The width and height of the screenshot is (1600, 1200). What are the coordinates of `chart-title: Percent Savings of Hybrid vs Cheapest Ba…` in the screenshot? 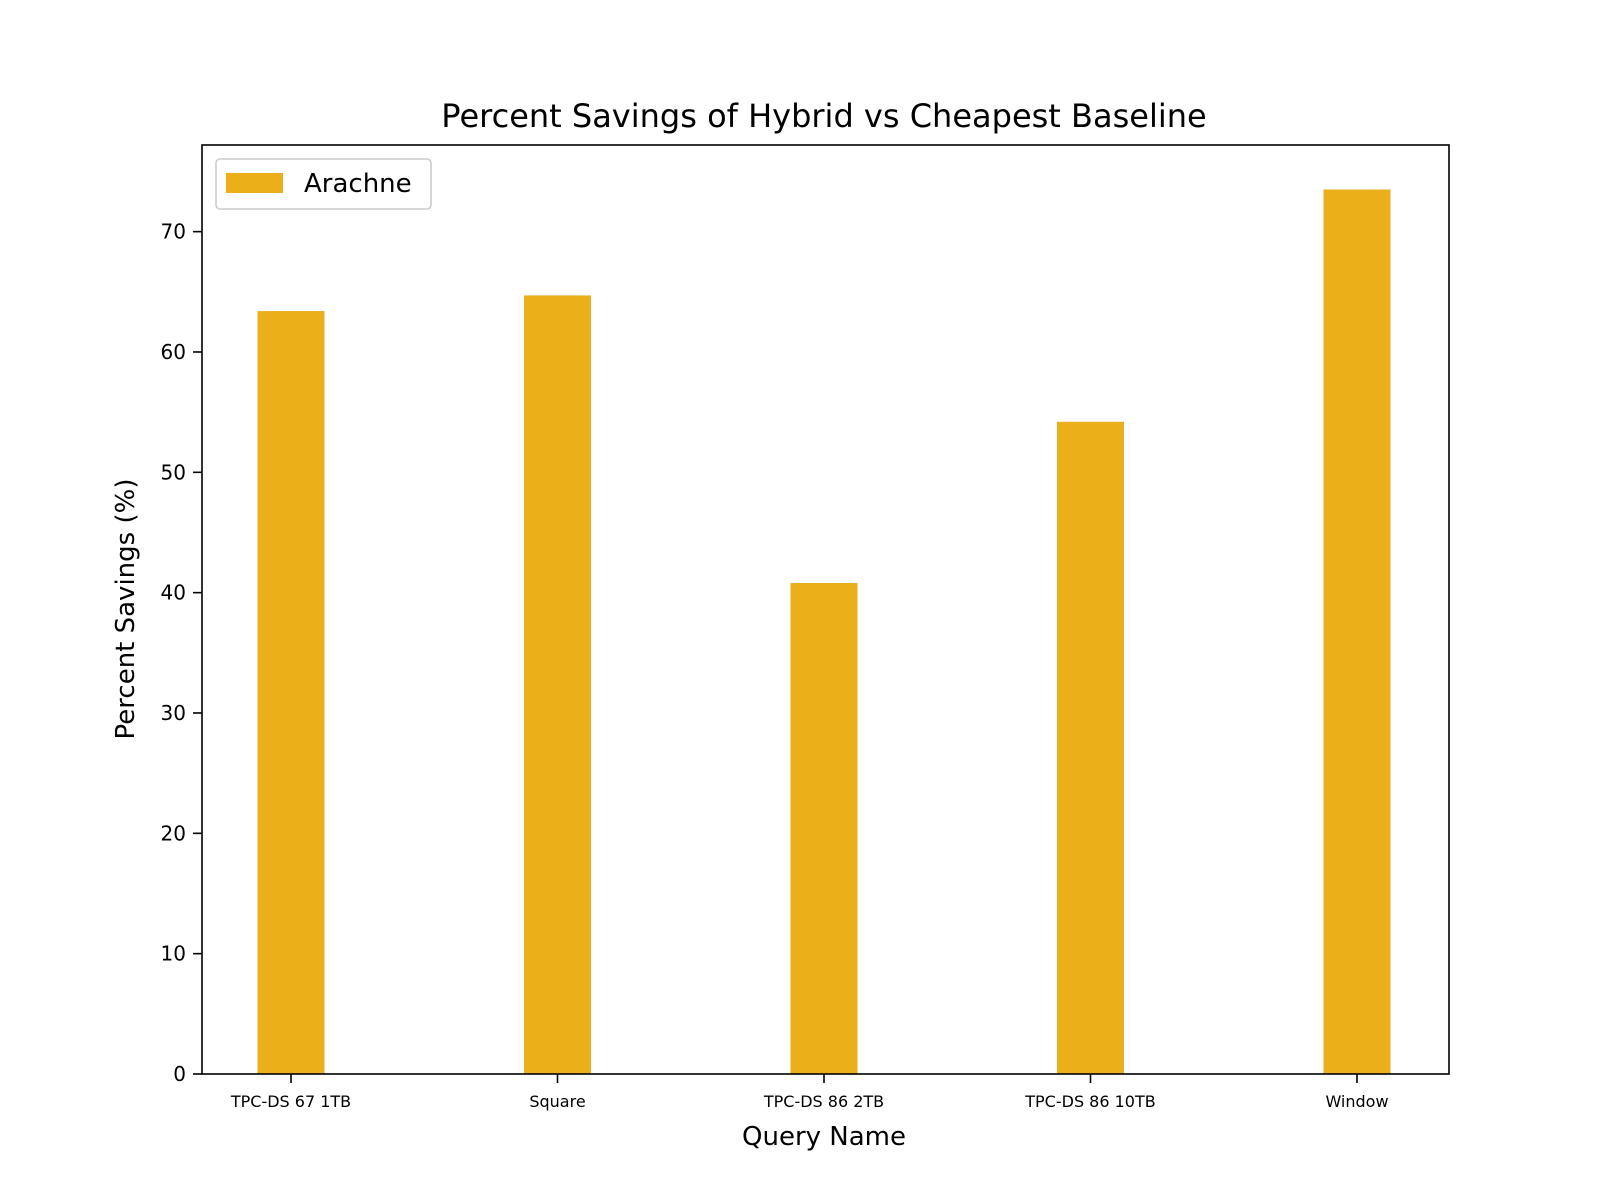 It's located at (823, 116).